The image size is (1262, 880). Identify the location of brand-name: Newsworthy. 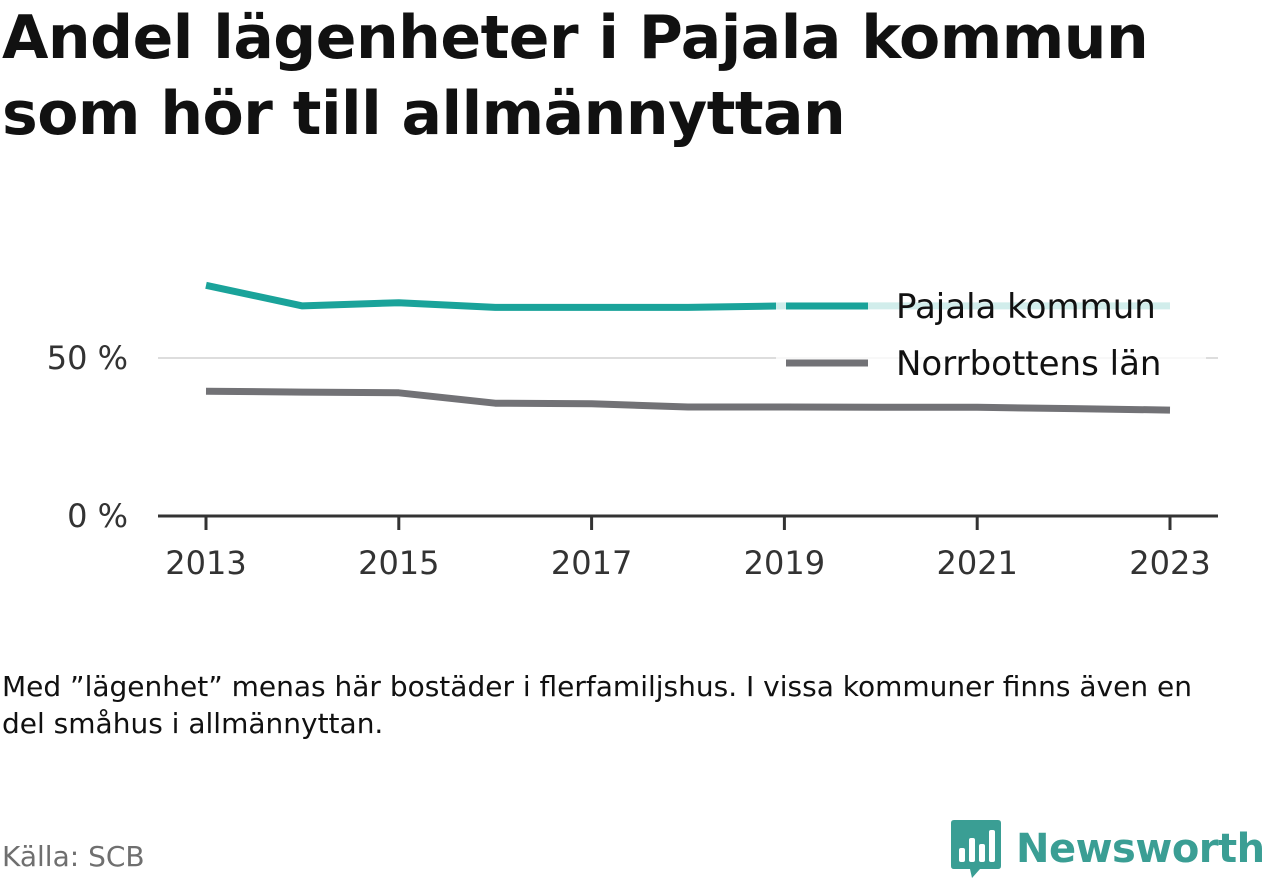
(1139, 849).